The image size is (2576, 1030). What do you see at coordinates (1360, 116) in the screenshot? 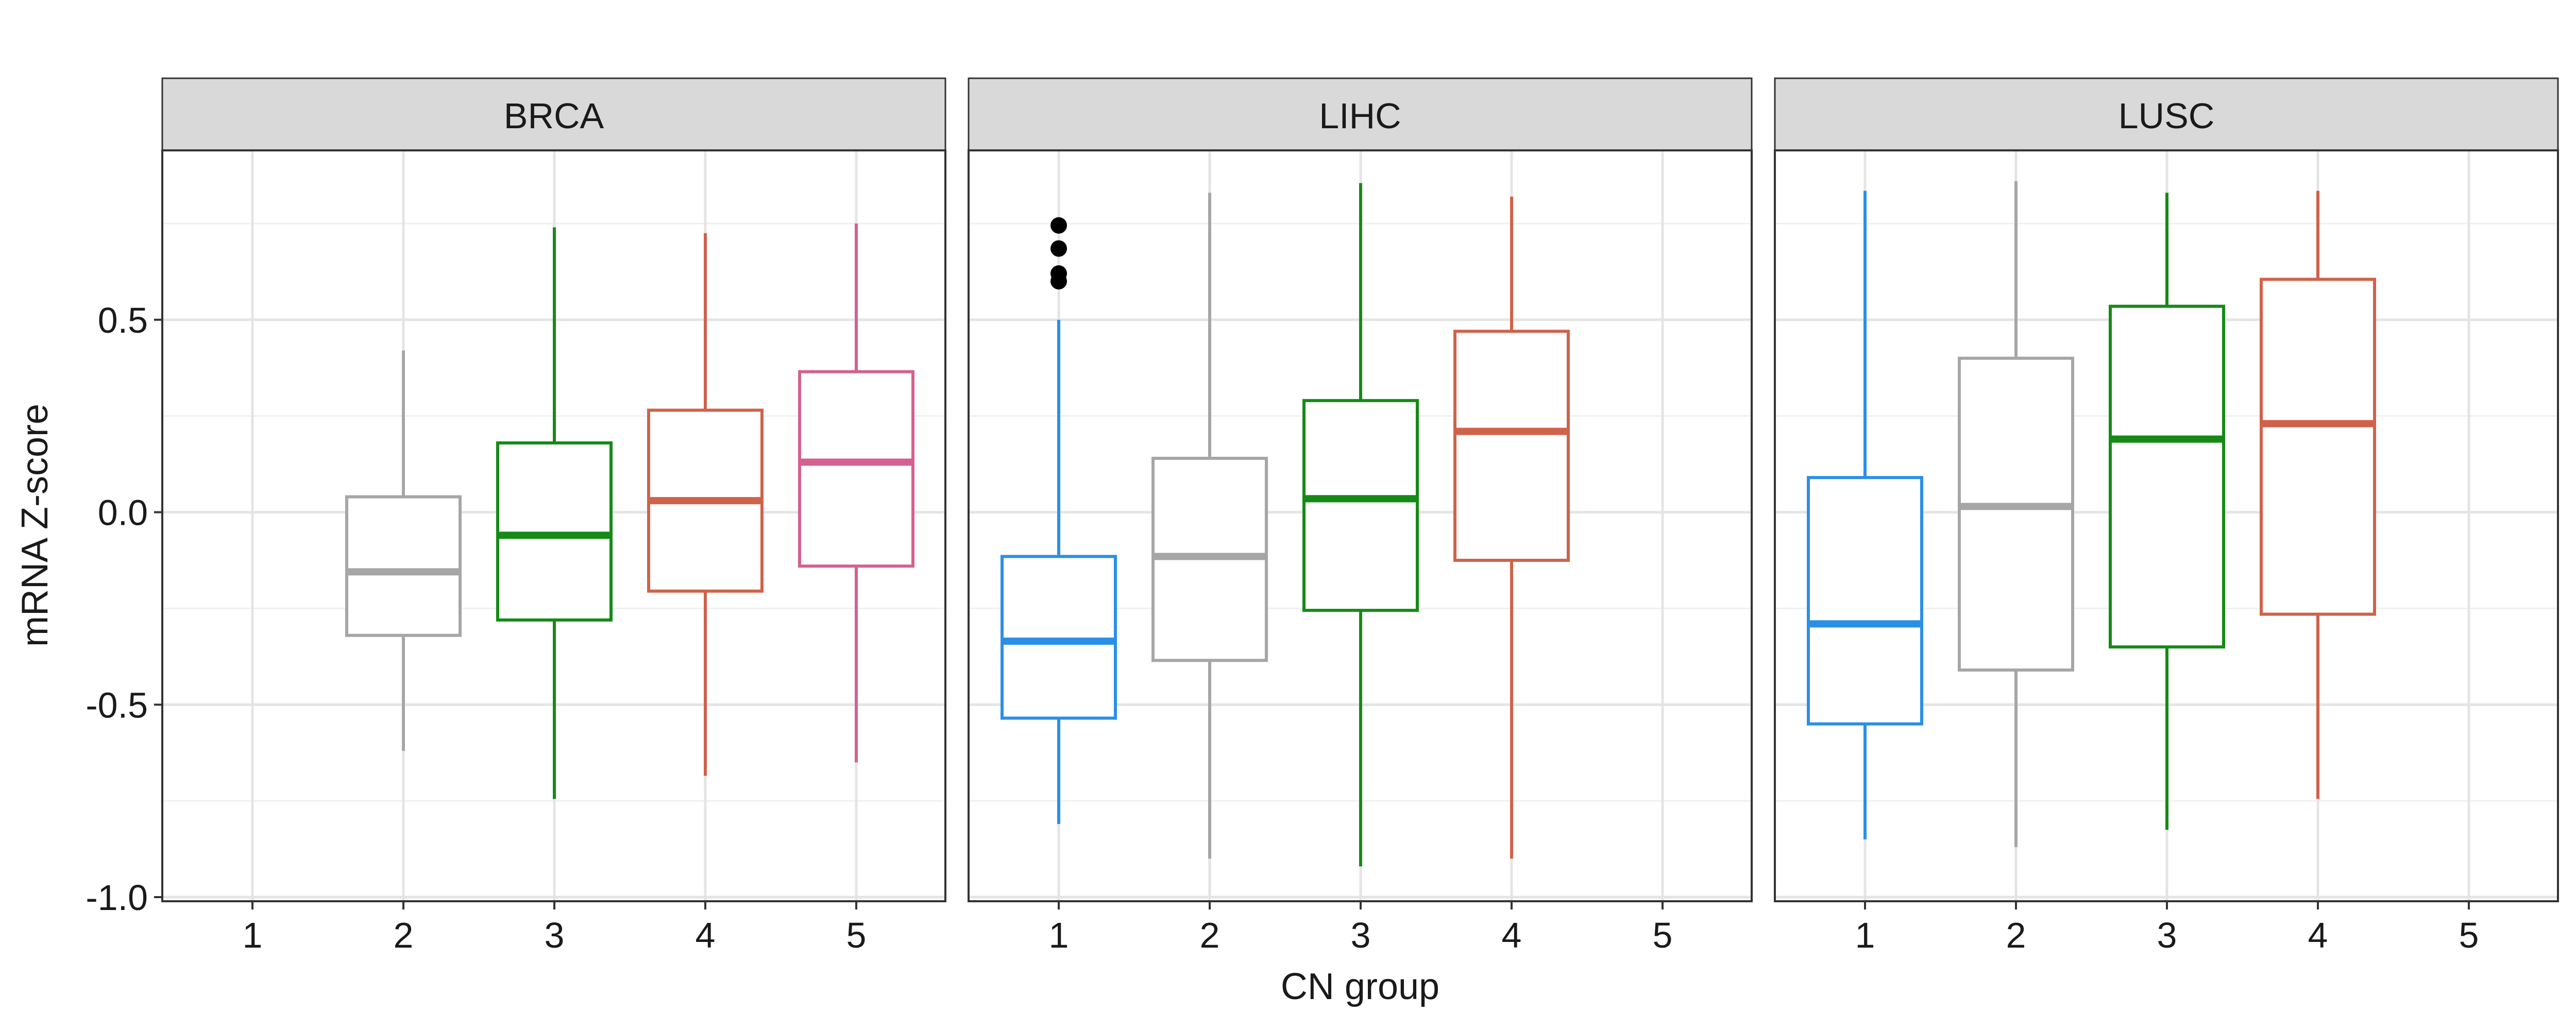
I see `facet-strip-label: LIHC` at bounding box center [1360, 116].